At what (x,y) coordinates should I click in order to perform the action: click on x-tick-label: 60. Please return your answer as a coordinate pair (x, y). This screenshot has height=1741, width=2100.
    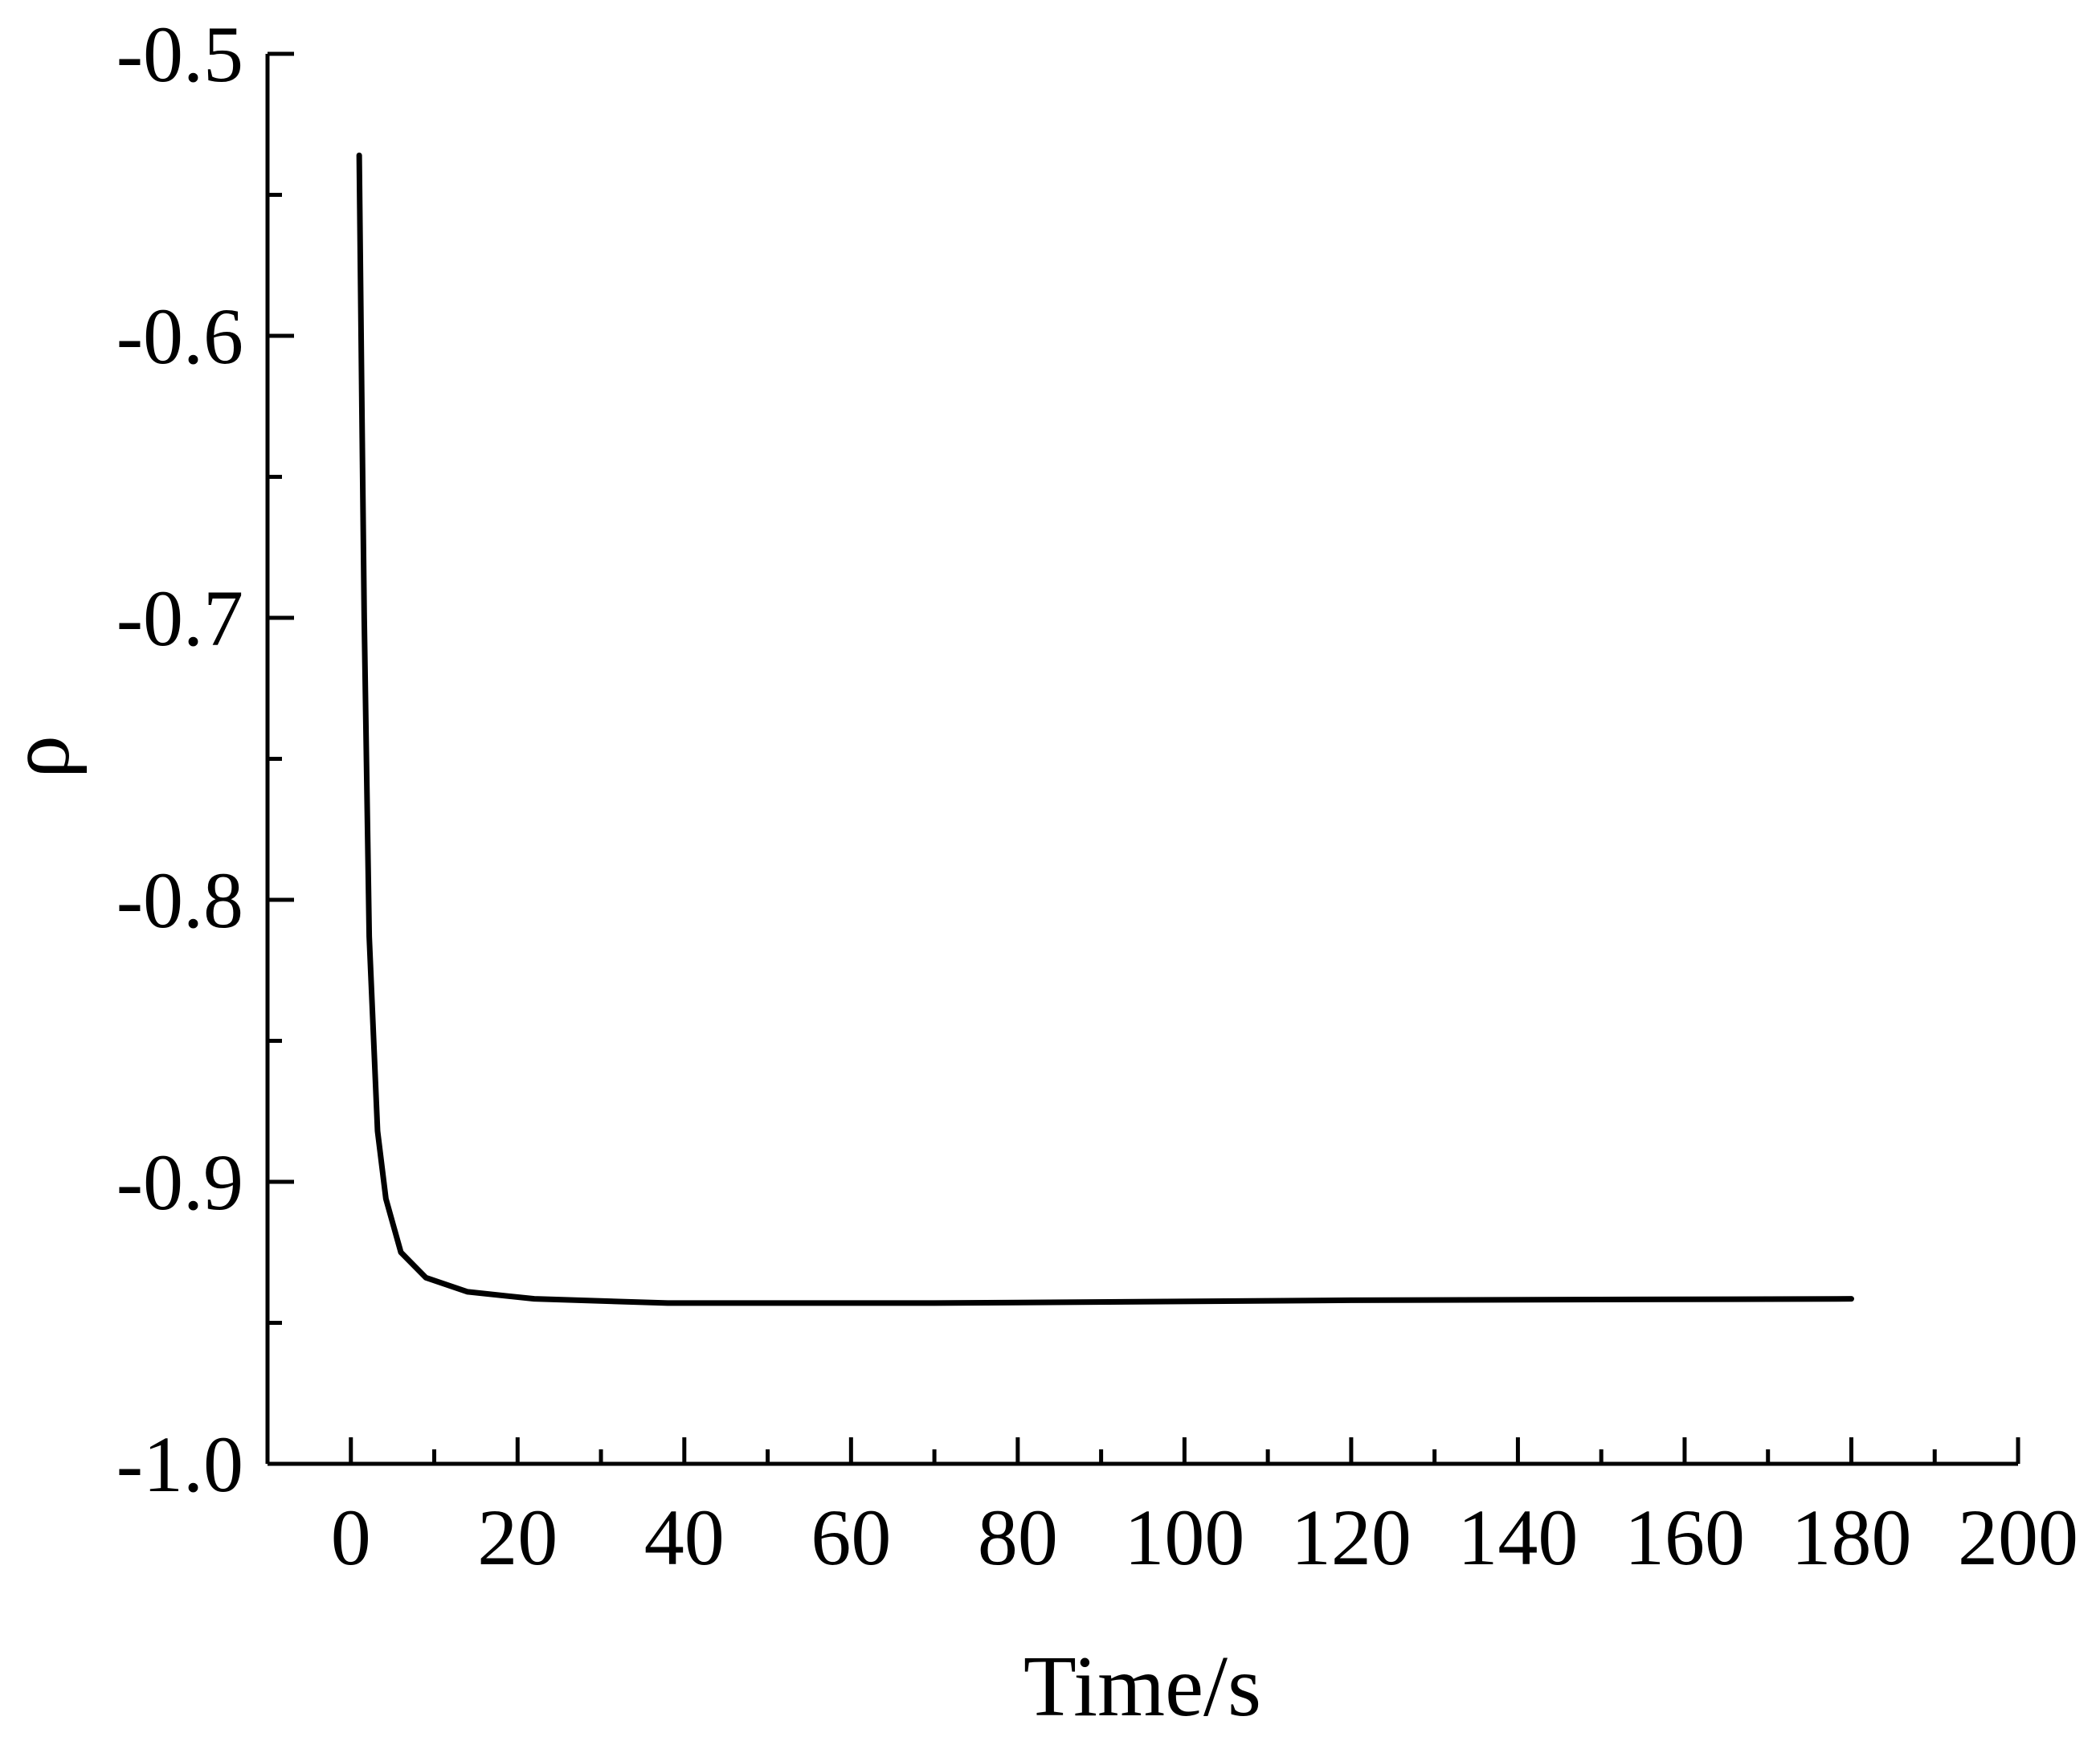
    Looking at the image, I should click on (851, 1537).